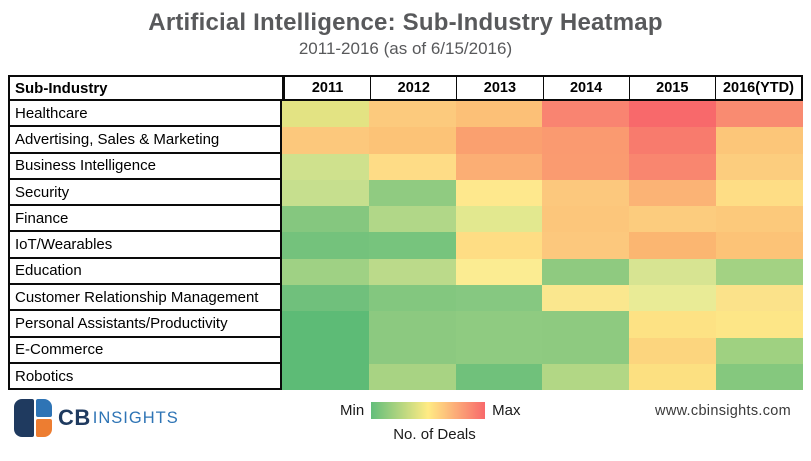 This screenshot has width=811, height=461. Describe the element at coordinates (135, 417) in the screenshot. I see `logo-insights-text: INSIGHTS` at that location.